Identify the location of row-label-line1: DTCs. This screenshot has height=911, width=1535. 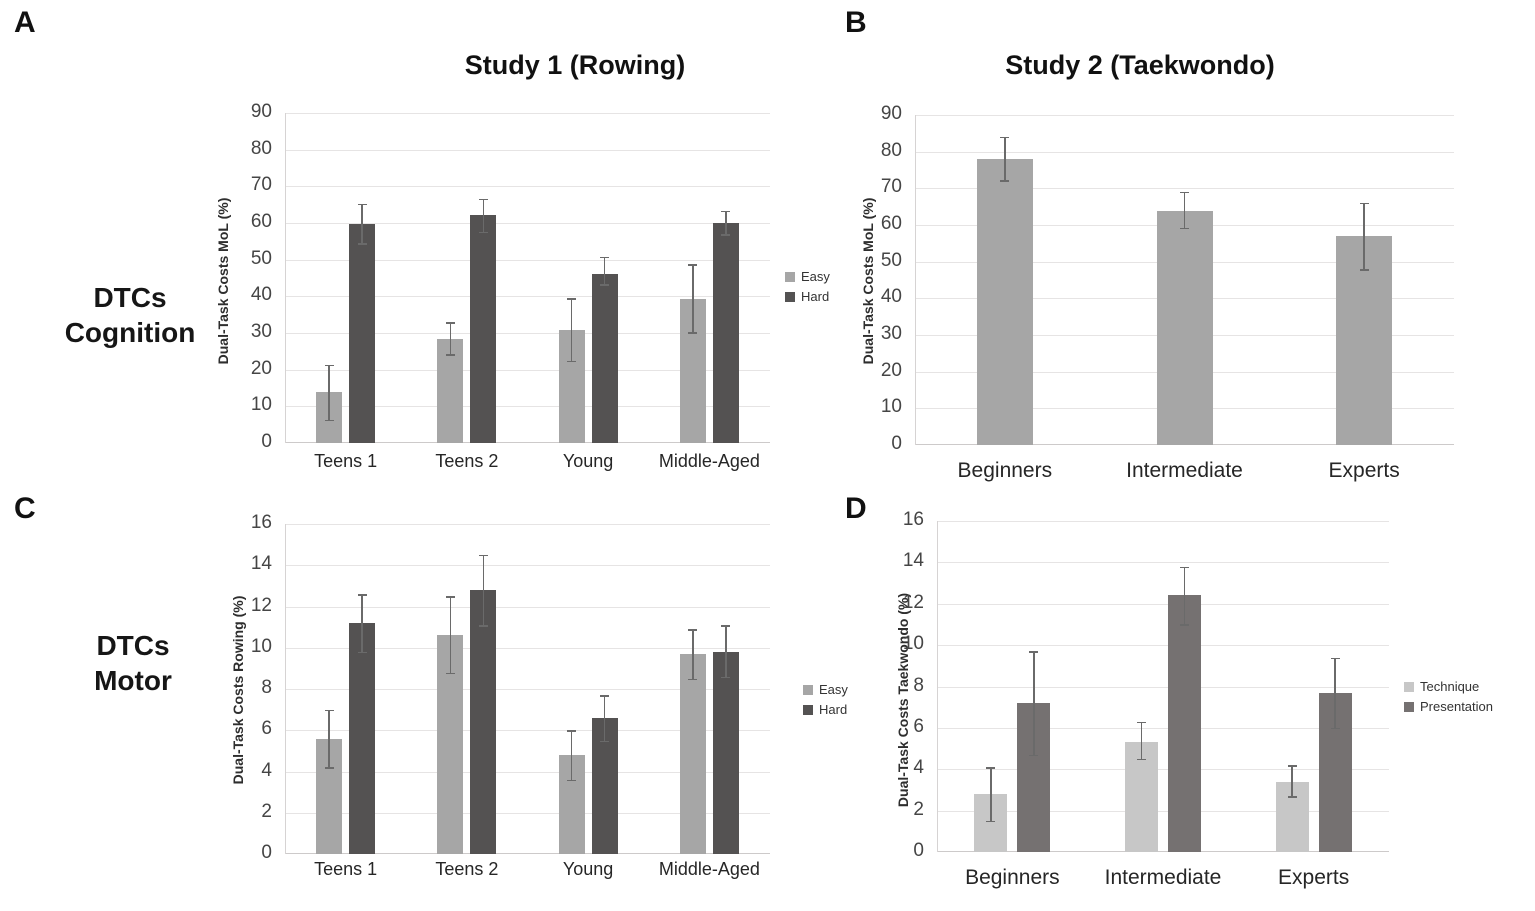
(130, 297).